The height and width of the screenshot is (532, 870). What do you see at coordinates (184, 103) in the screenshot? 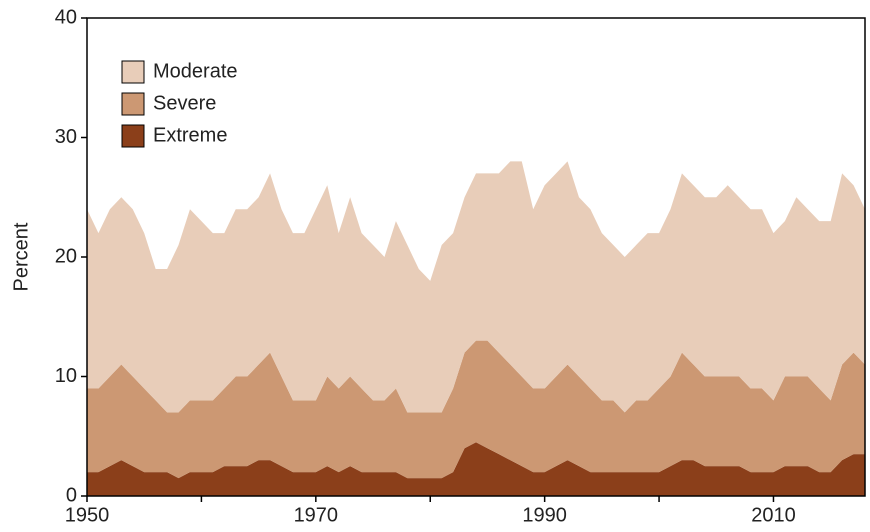
I see `legend-label: Severe` at bounding box center [184, 103].